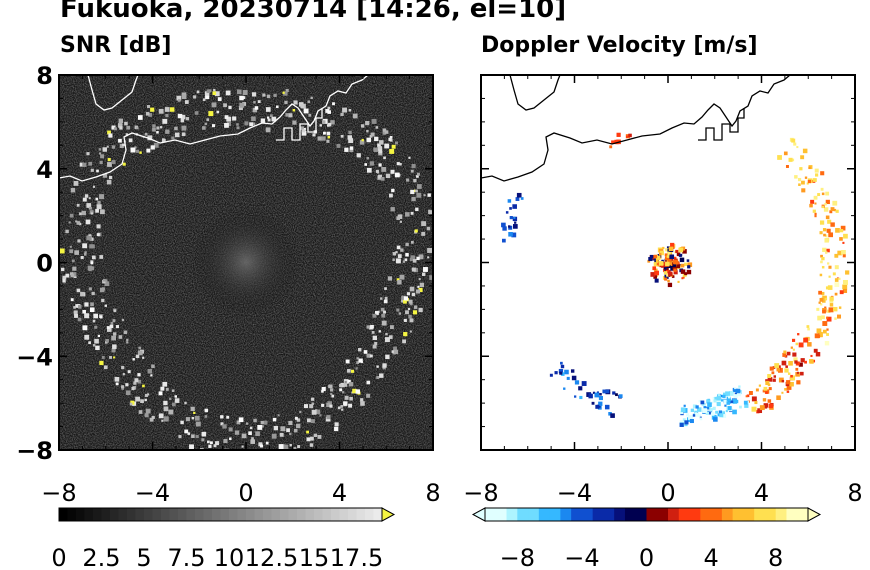  I want to click on snr-colorbar-cell, so click(327, 514).